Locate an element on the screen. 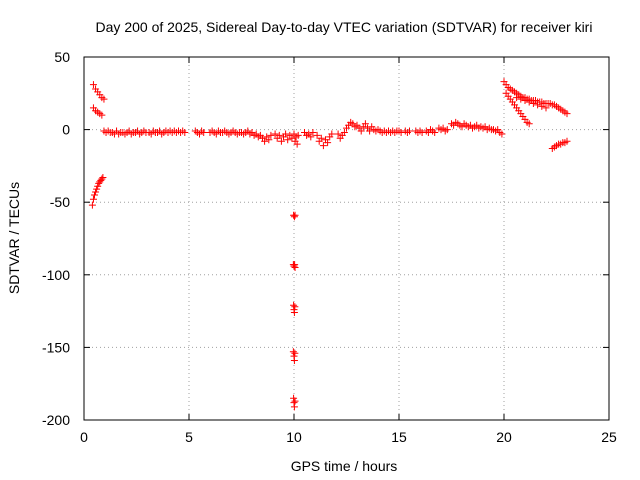  x-tick-label: 25 is located at coordinates (609, 437).